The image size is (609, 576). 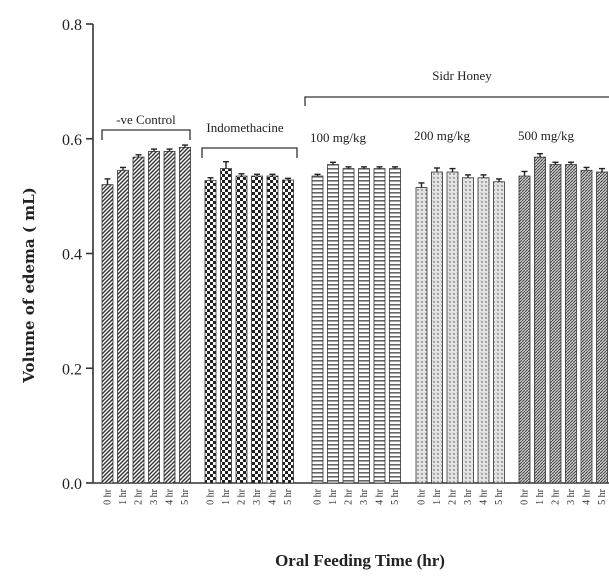 I want to click on y-axis-label: Volume of edema ( mL), so click(x=29, y=285).